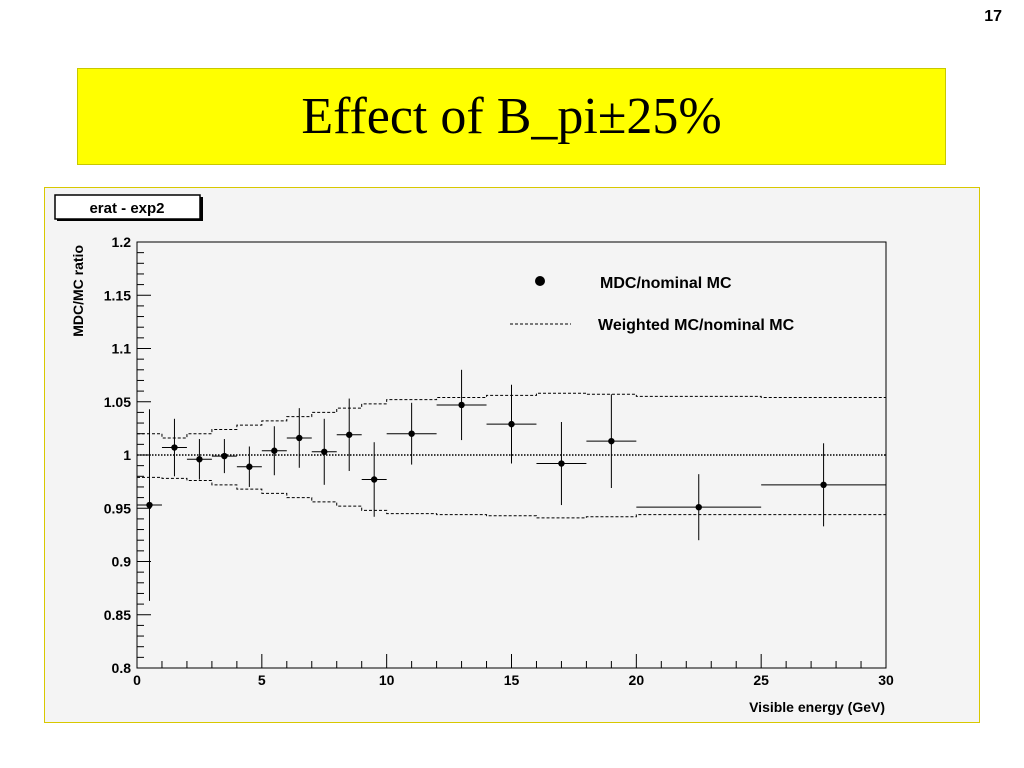 This screenshot has width=1024, height=768. I want to click on x-tick-label: 5, so click(262, 680).